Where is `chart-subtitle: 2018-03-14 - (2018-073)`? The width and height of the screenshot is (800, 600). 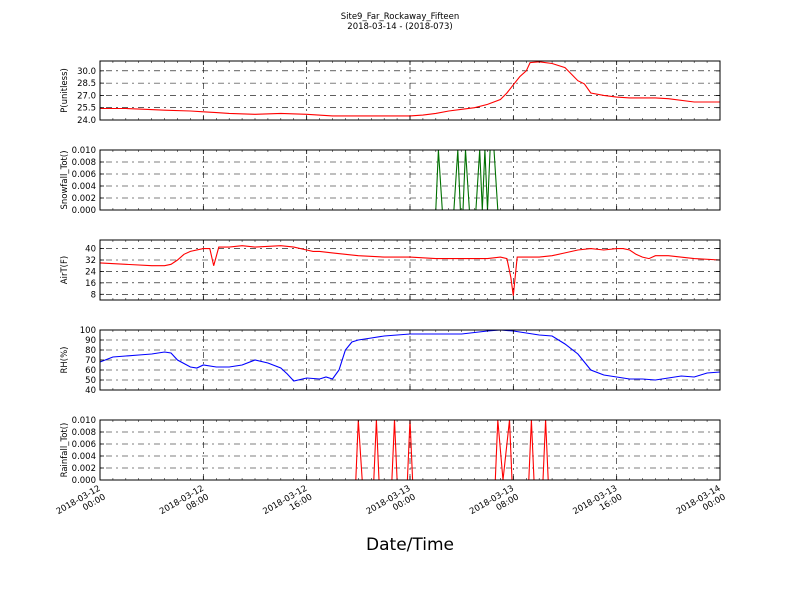
chart-subtitle: 2018-03-14 - (2018-073) is located at coordinates (399, 27).